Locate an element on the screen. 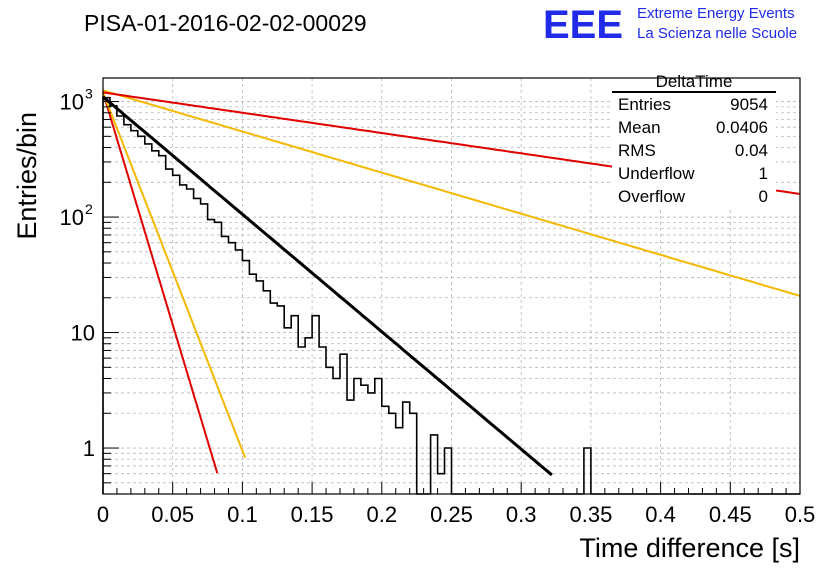  x-tick-label: 0.1 is located at coordinates (242, 514).